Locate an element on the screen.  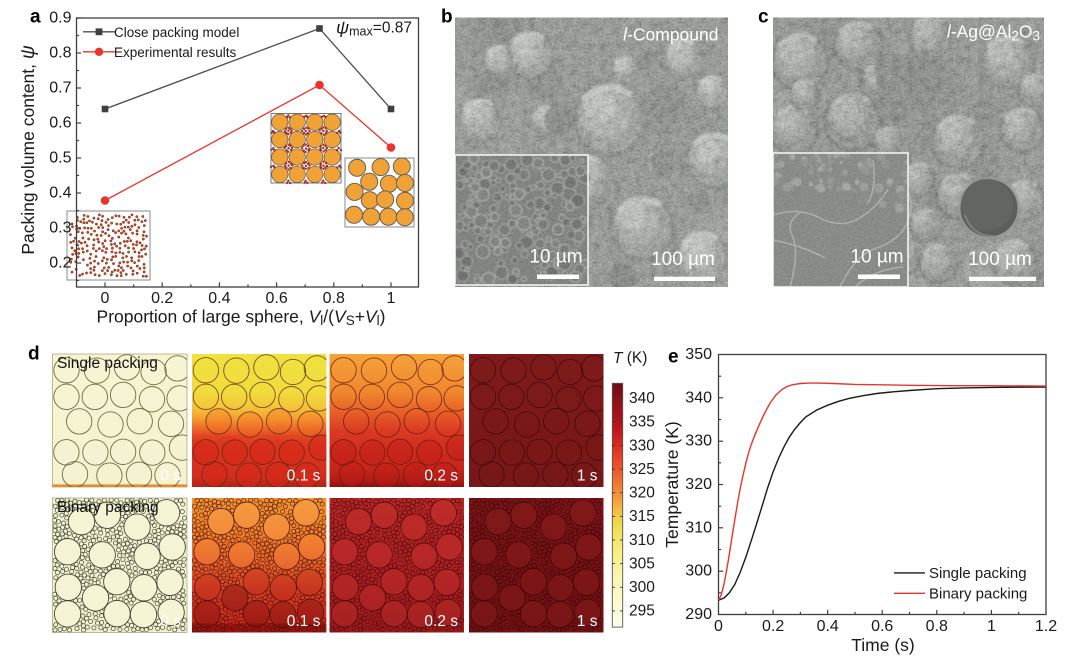
svg-text: T (K) is located at coordinates (630, 358).